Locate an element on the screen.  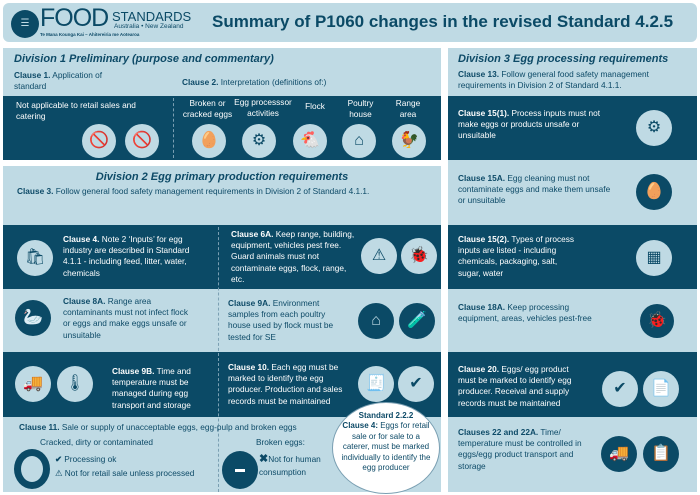
processing-ok: ✔ Processing ok is located at coordinates (86, 459).